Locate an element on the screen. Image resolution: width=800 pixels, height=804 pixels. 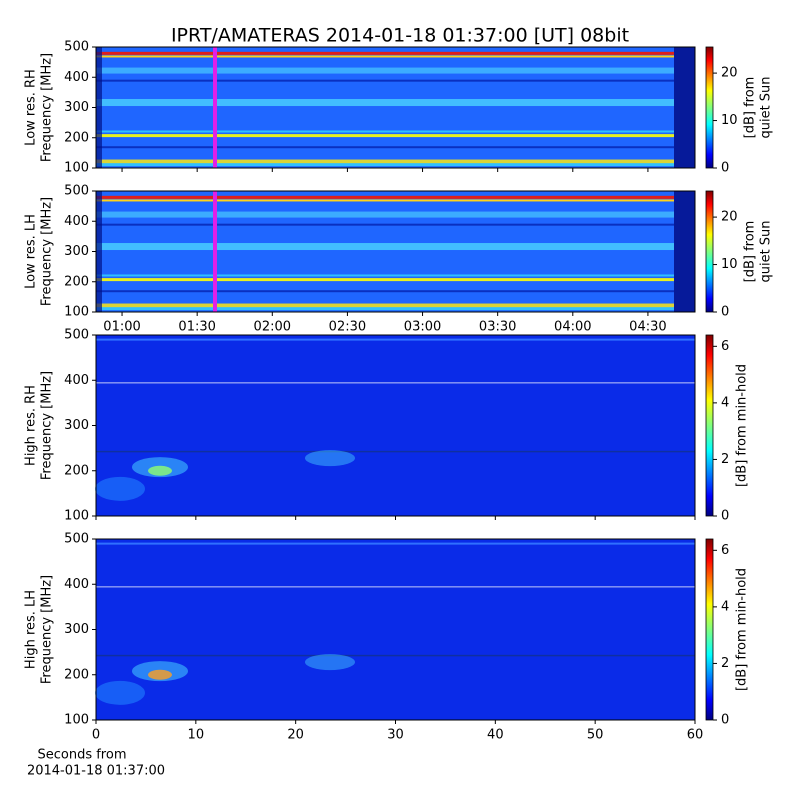
x-tick-label: 03:00 is located at coordinates (422, 327).